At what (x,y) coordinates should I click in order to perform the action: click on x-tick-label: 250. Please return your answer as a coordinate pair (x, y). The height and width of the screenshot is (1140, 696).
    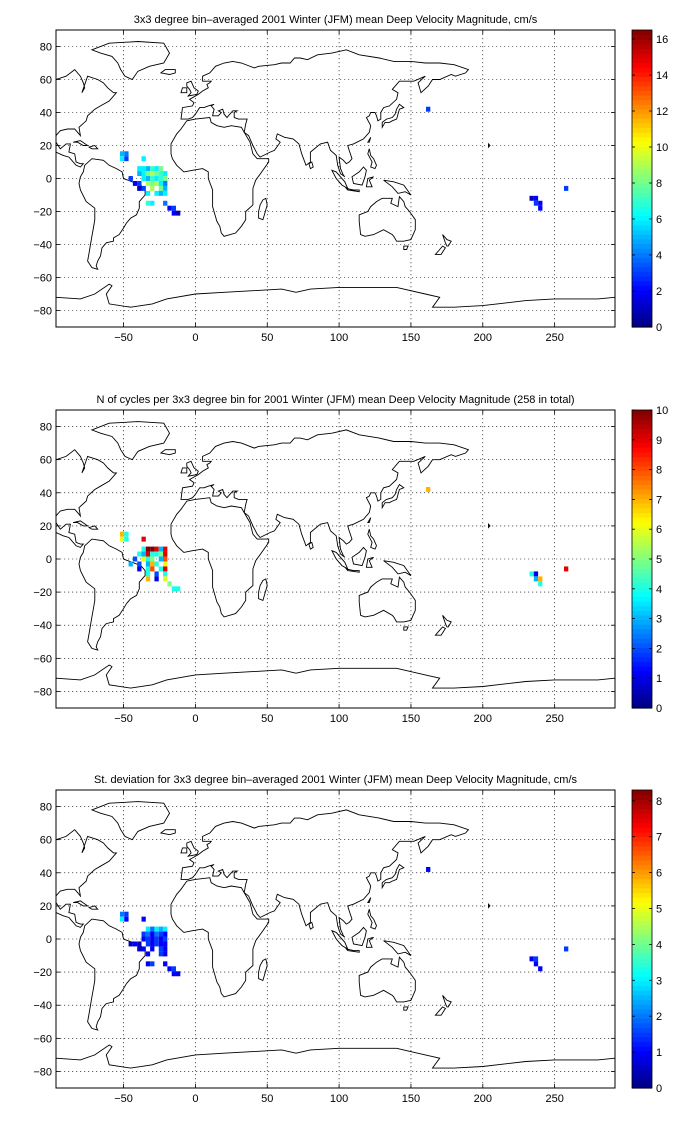
    Looking at the image, I should click on (554, 719).